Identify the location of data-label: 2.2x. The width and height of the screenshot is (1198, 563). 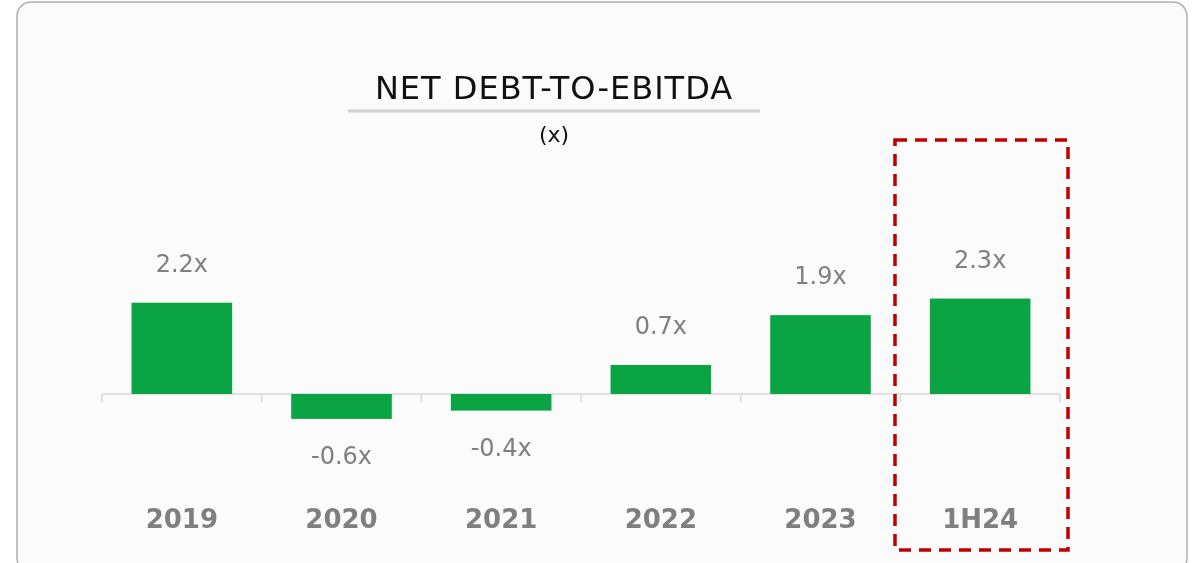
(182, 263).